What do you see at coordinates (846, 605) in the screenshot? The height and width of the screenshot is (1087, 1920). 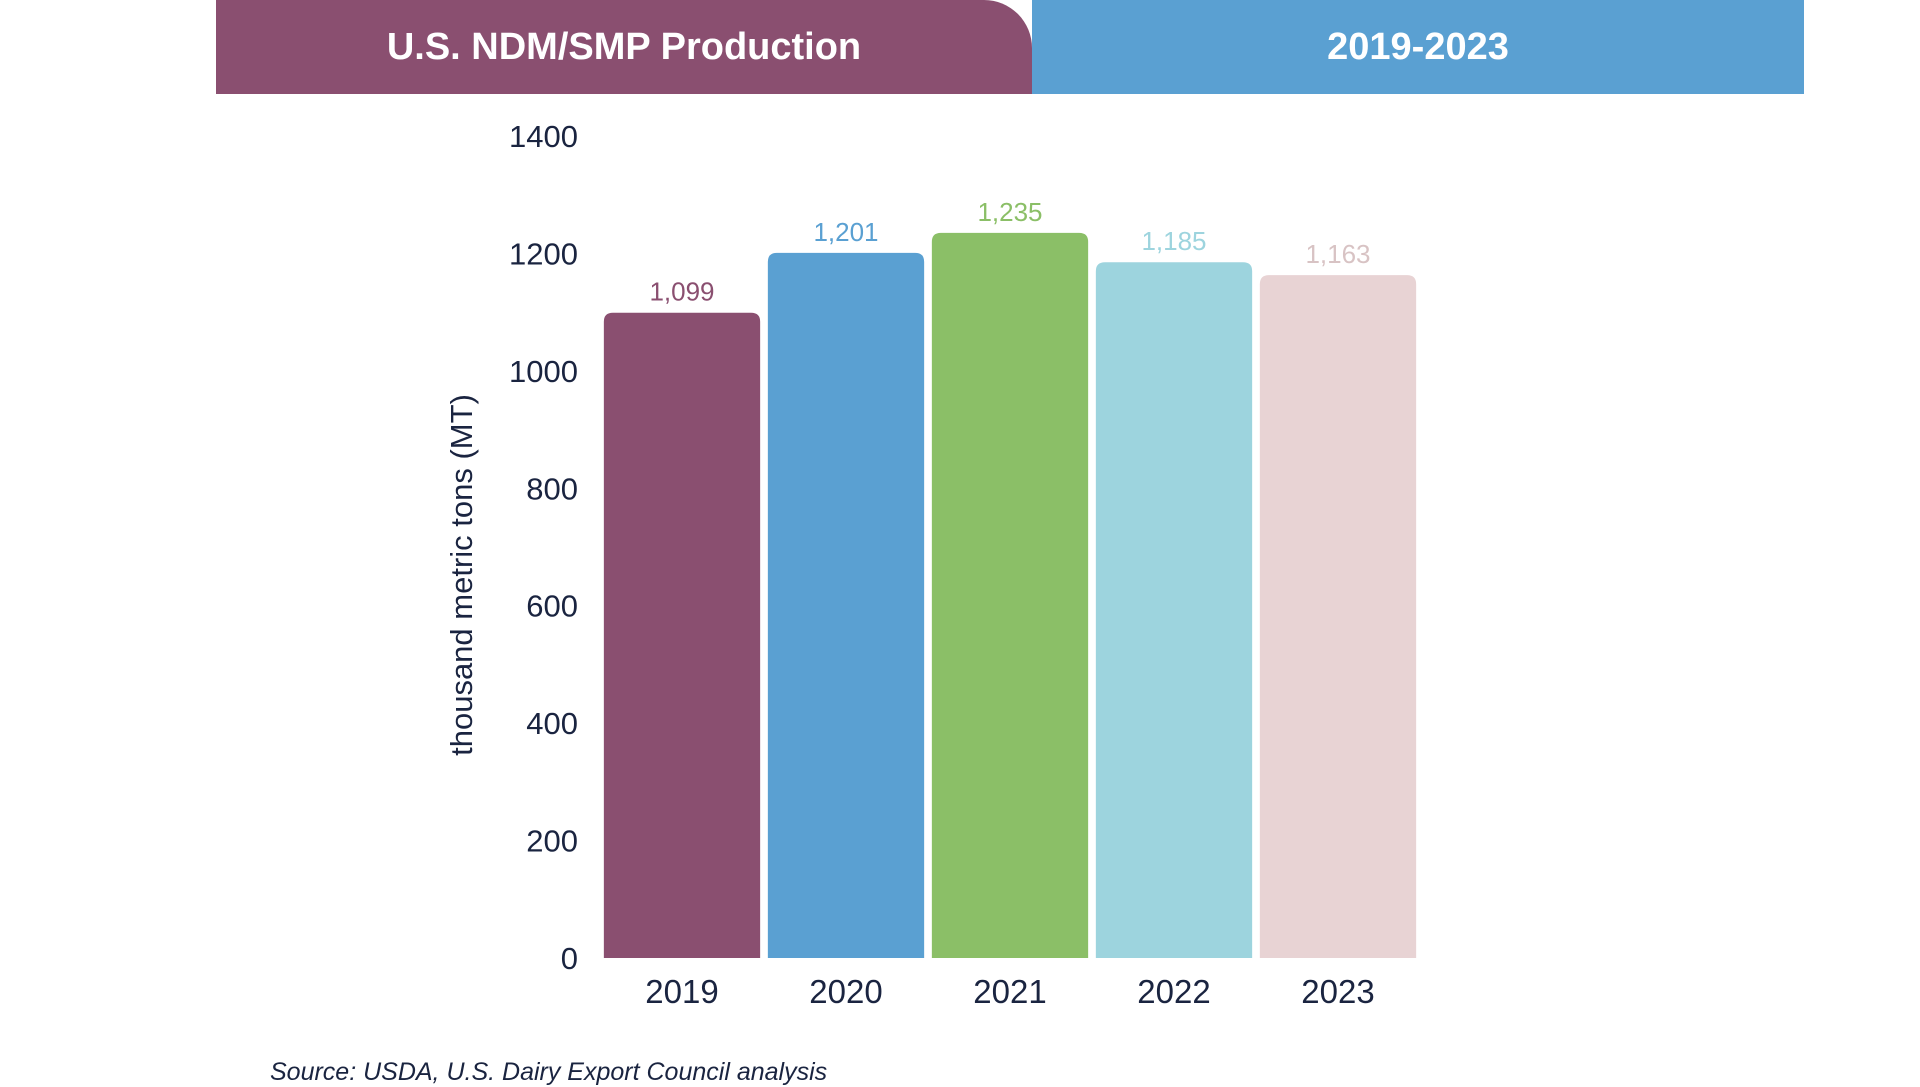 I see `bar-2020` at bounding box center [846, 605].